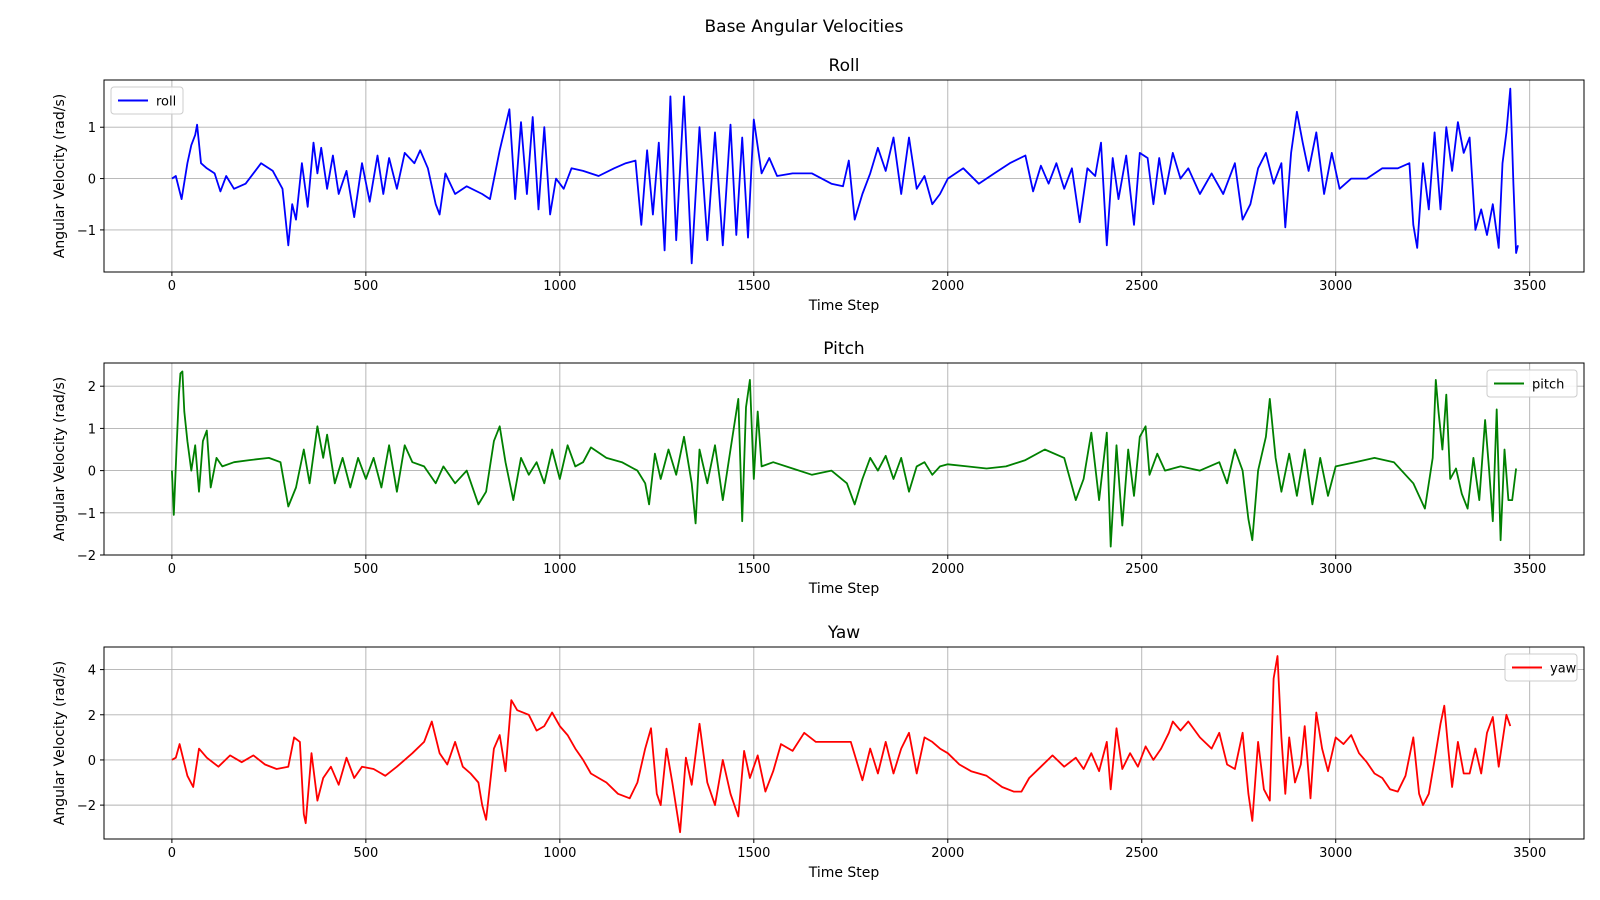  Describe the element at coordinates (843, 349) in the screenshot. I see `pitch-subplot-title: Pitch` at that location.